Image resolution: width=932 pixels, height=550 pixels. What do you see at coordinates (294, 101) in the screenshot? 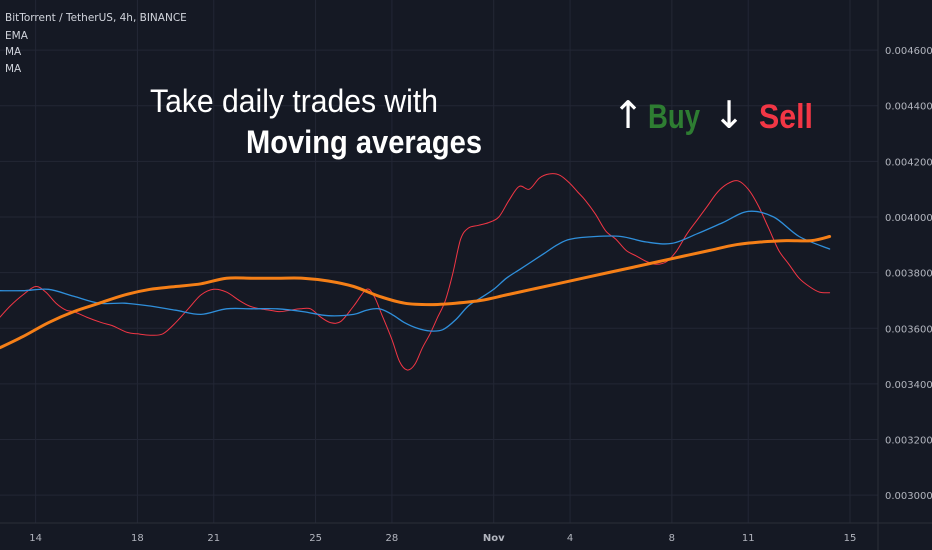
I see `headline-line-1: Take daily trades with` at bounding box center [294, 101].